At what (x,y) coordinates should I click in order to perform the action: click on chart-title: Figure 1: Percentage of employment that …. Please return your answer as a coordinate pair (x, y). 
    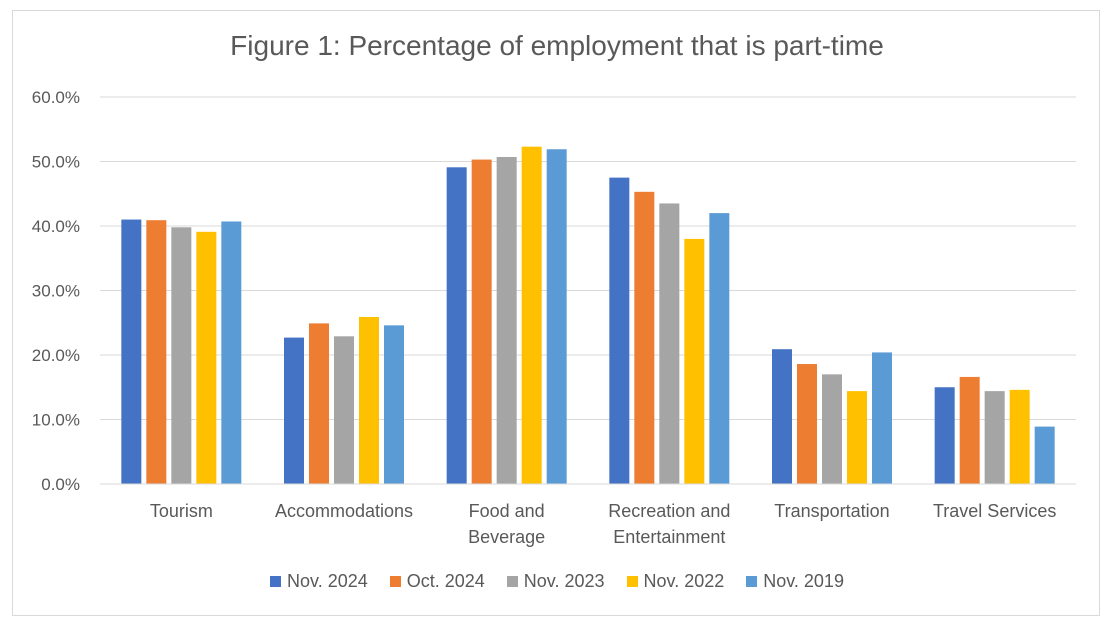
    Looking at the image, I should click on (557, 45).